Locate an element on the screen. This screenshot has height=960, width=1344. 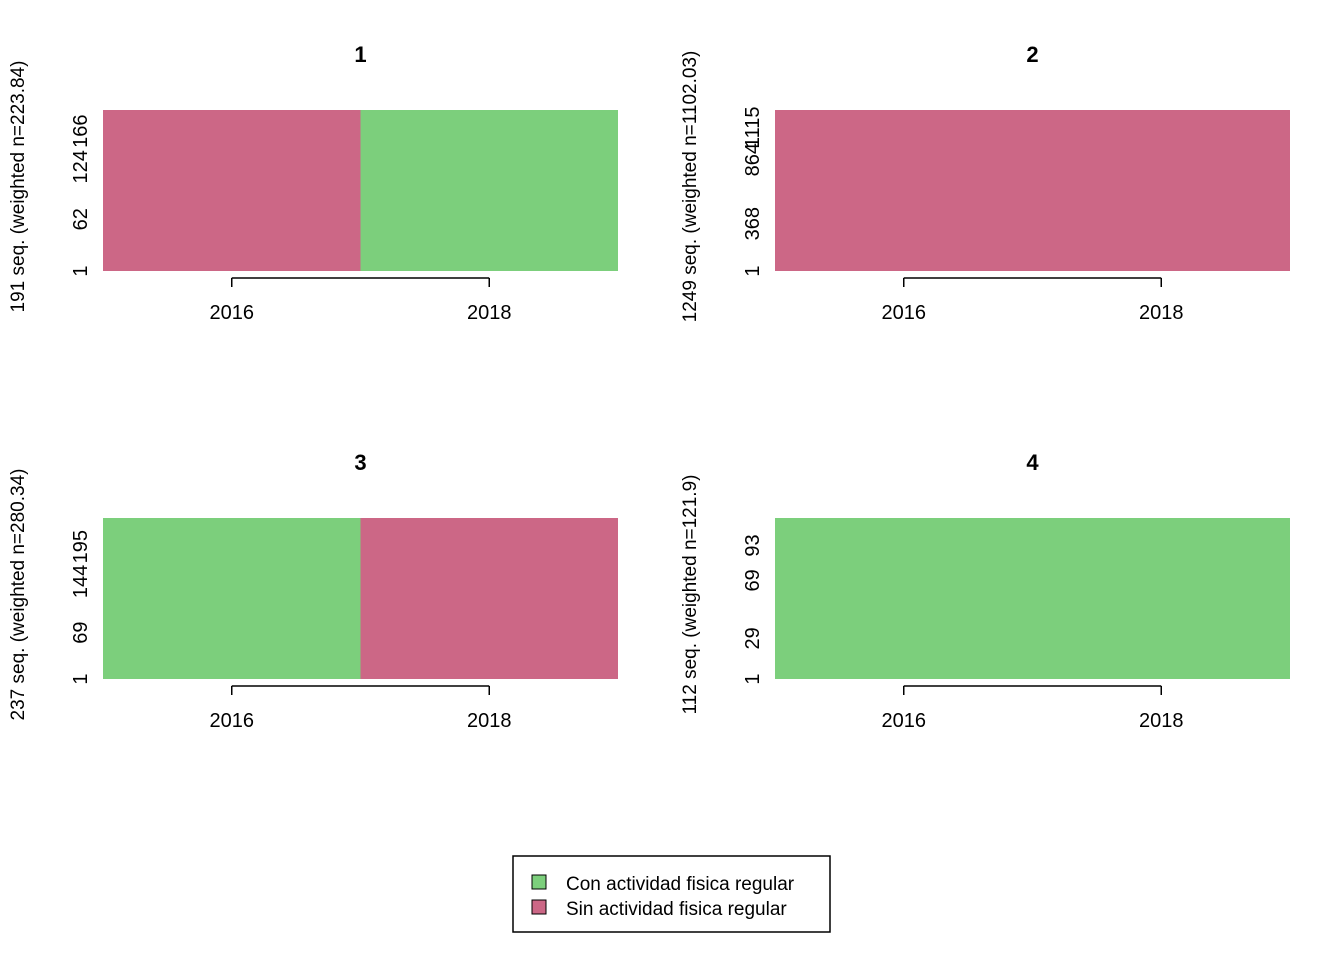
legend-label-con-actividad: Con actividad fisica regular is located at coordinates (680, 884).